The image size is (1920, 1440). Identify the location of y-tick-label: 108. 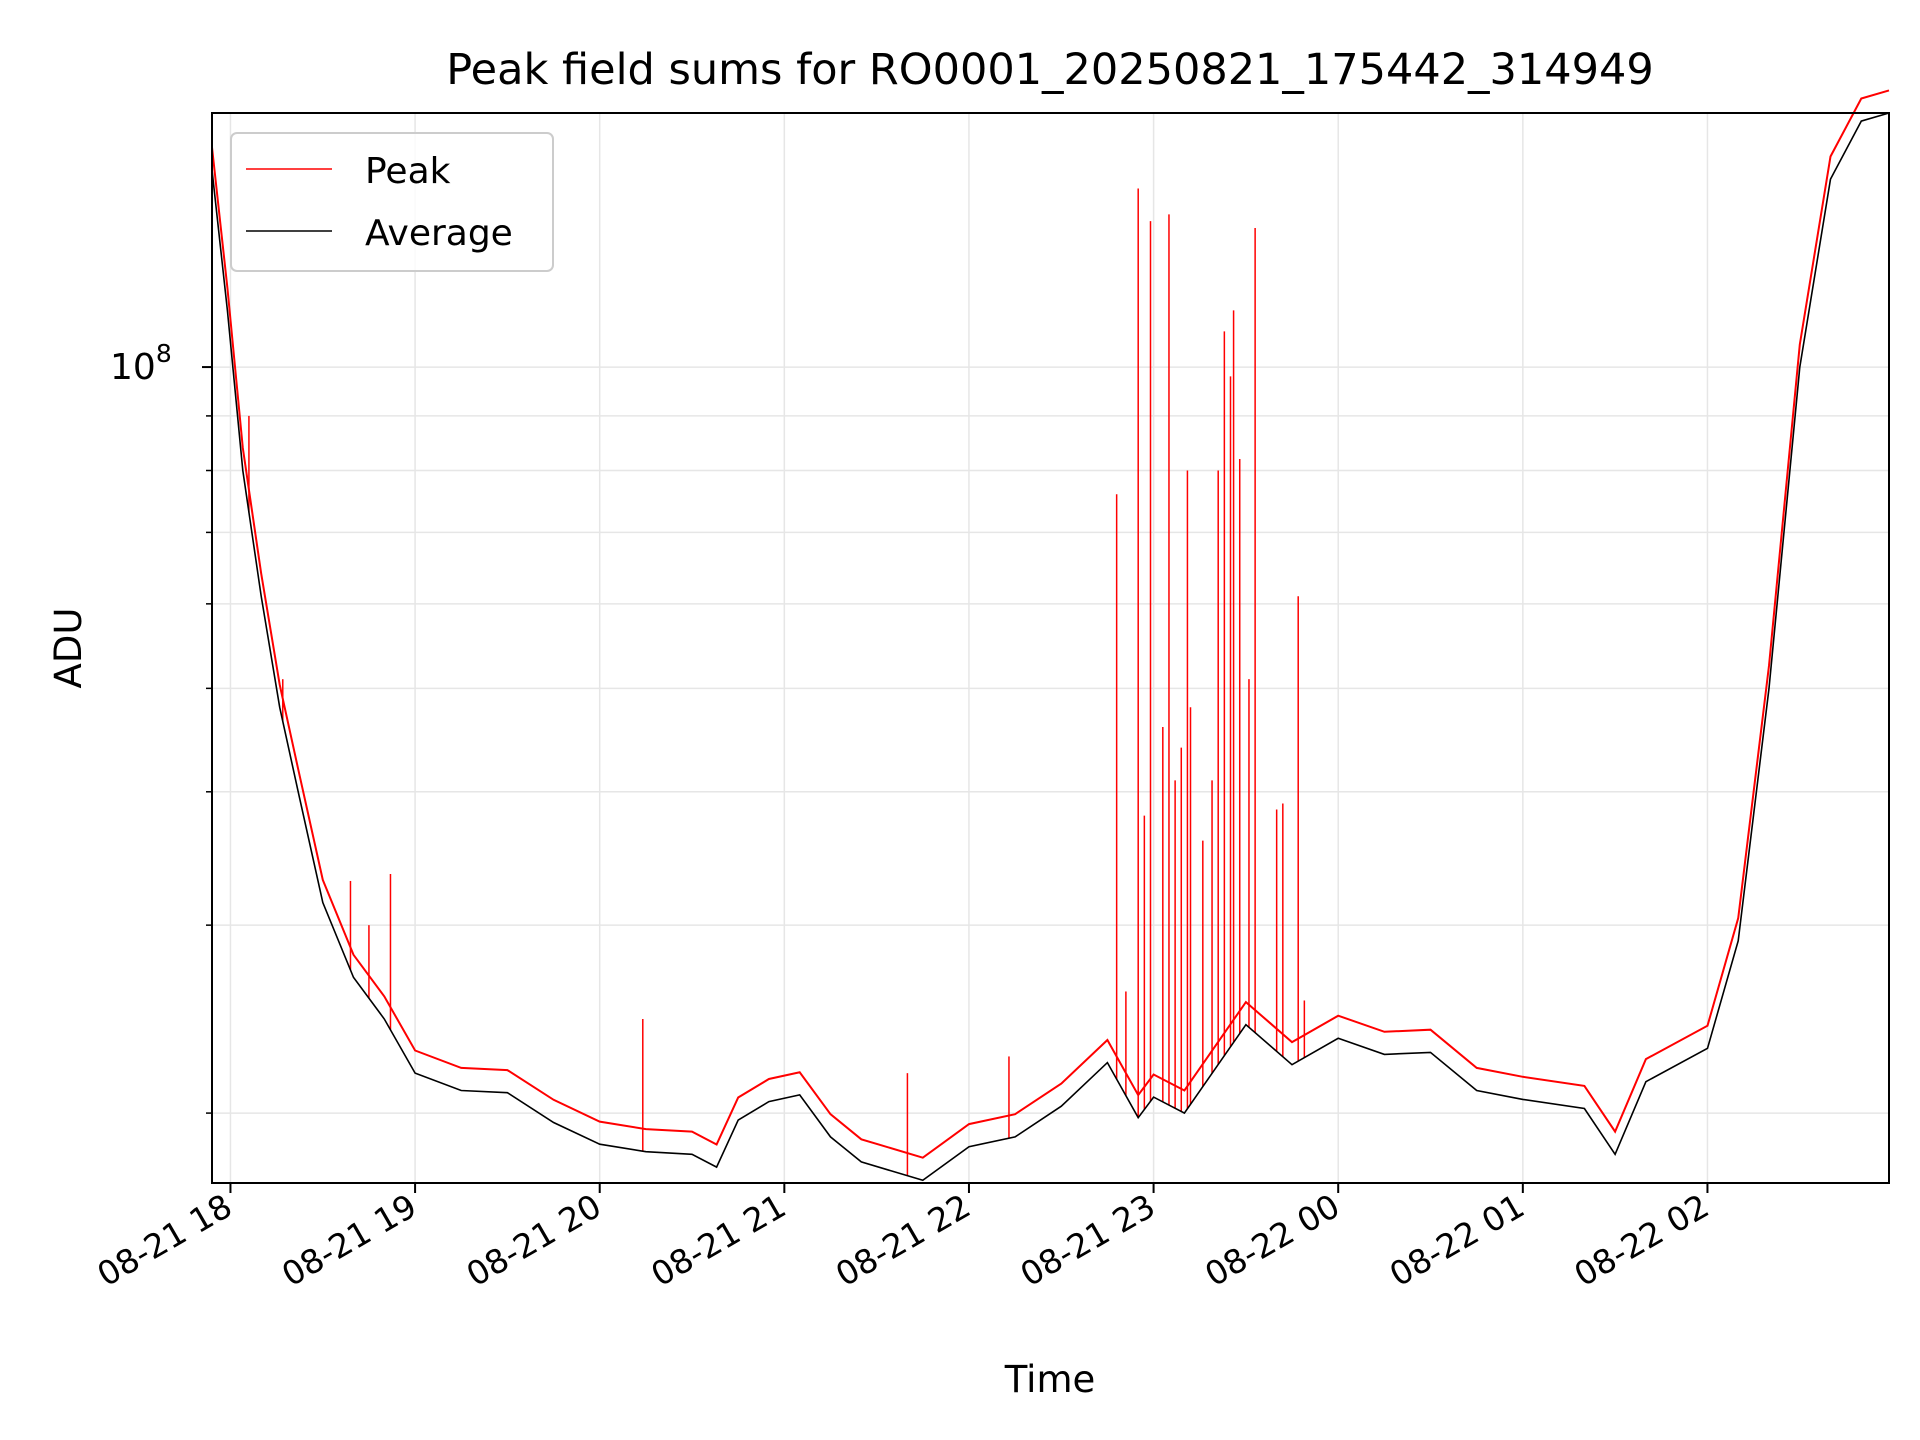
(141, 363).